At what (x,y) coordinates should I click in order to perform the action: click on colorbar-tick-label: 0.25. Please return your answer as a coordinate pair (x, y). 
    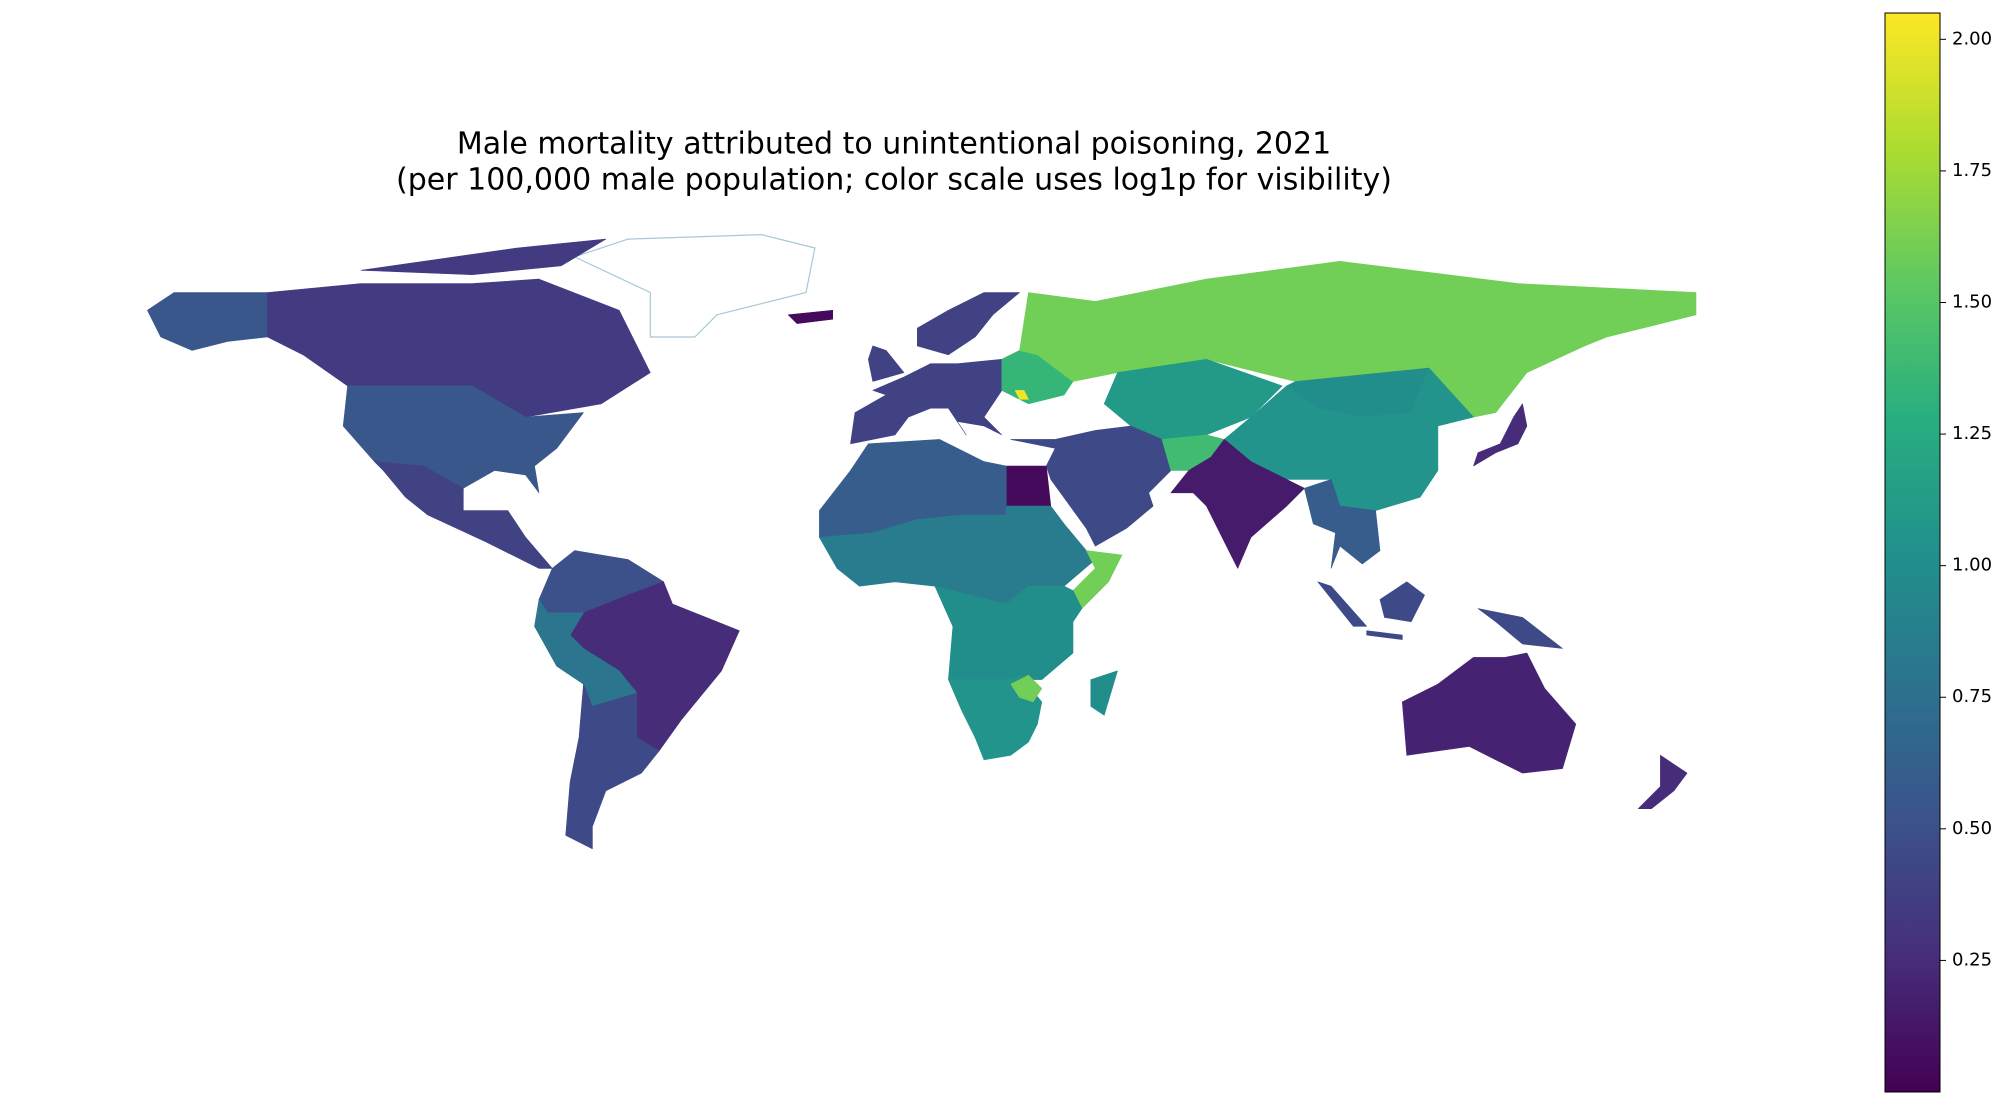
    Looking at the image, I should click on (1972, 959).